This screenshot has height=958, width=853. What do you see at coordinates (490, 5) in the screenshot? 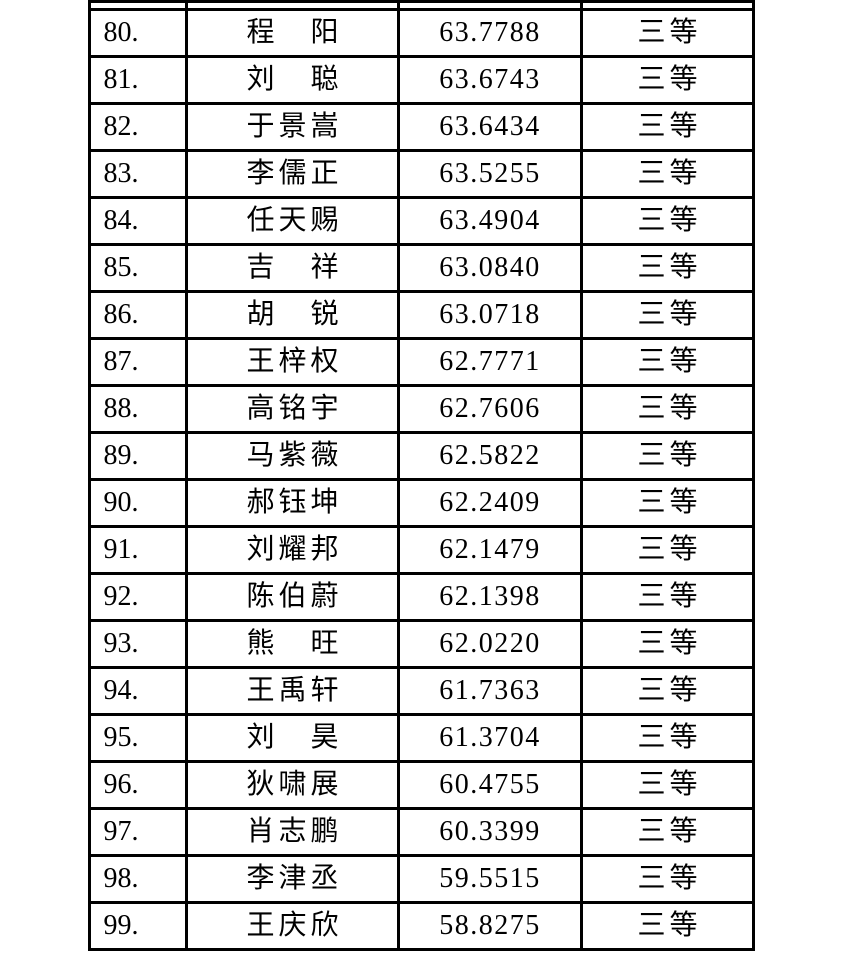
I see `previous-row-sliver-score` at bounding box center [490, 5].